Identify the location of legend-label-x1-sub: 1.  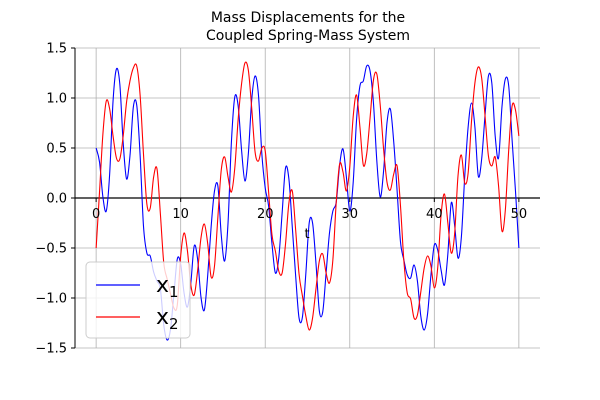
(174, 292).